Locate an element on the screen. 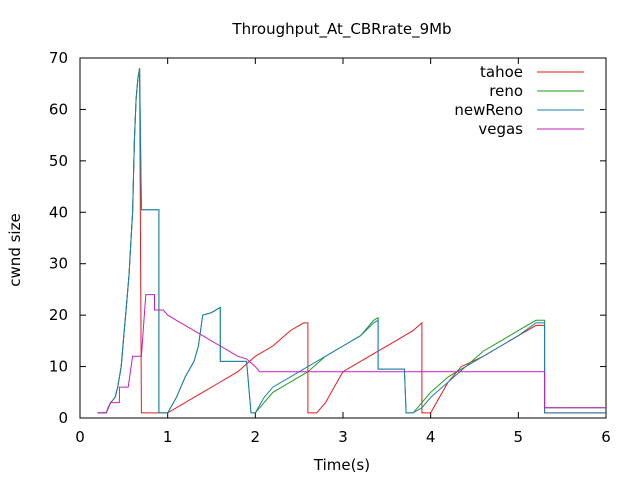 The width and height of the screenshot is (640, 480). legend-label: newReno is located at coordinates (488, 110).